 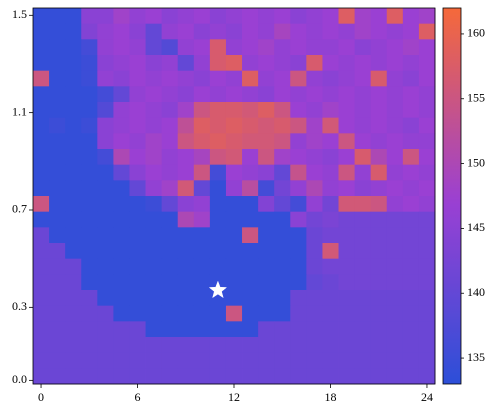 What do you see at coordinates (476, 98) in the screenshot?
I see `colorbar-tick-label: 155` at bounding box center [476, 98].